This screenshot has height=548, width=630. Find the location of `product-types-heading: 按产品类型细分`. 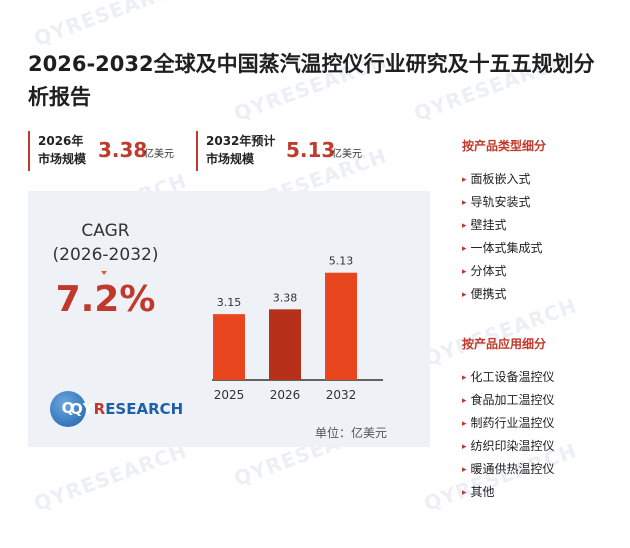

product-types-heading: 按产品类型细分 is located at coordinates (504, 146).